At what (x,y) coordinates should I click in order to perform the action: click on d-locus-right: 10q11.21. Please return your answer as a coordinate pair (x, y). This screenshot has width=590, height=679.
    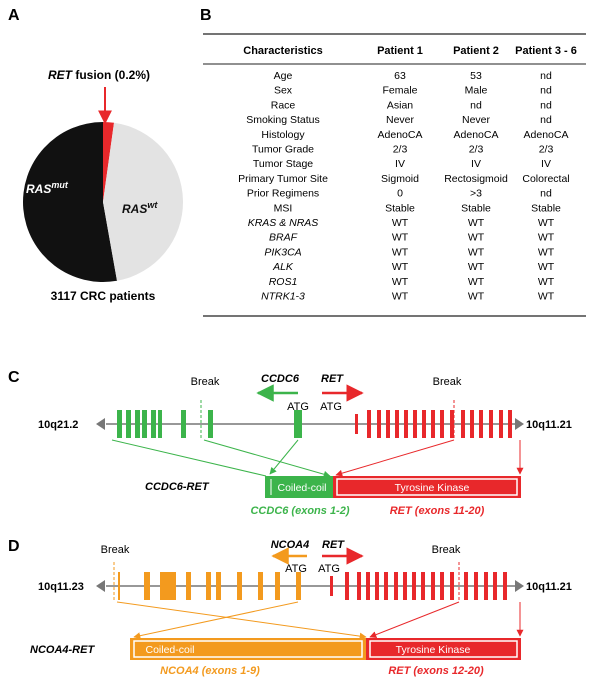
    Looking at the image, I should click on (549, 587).